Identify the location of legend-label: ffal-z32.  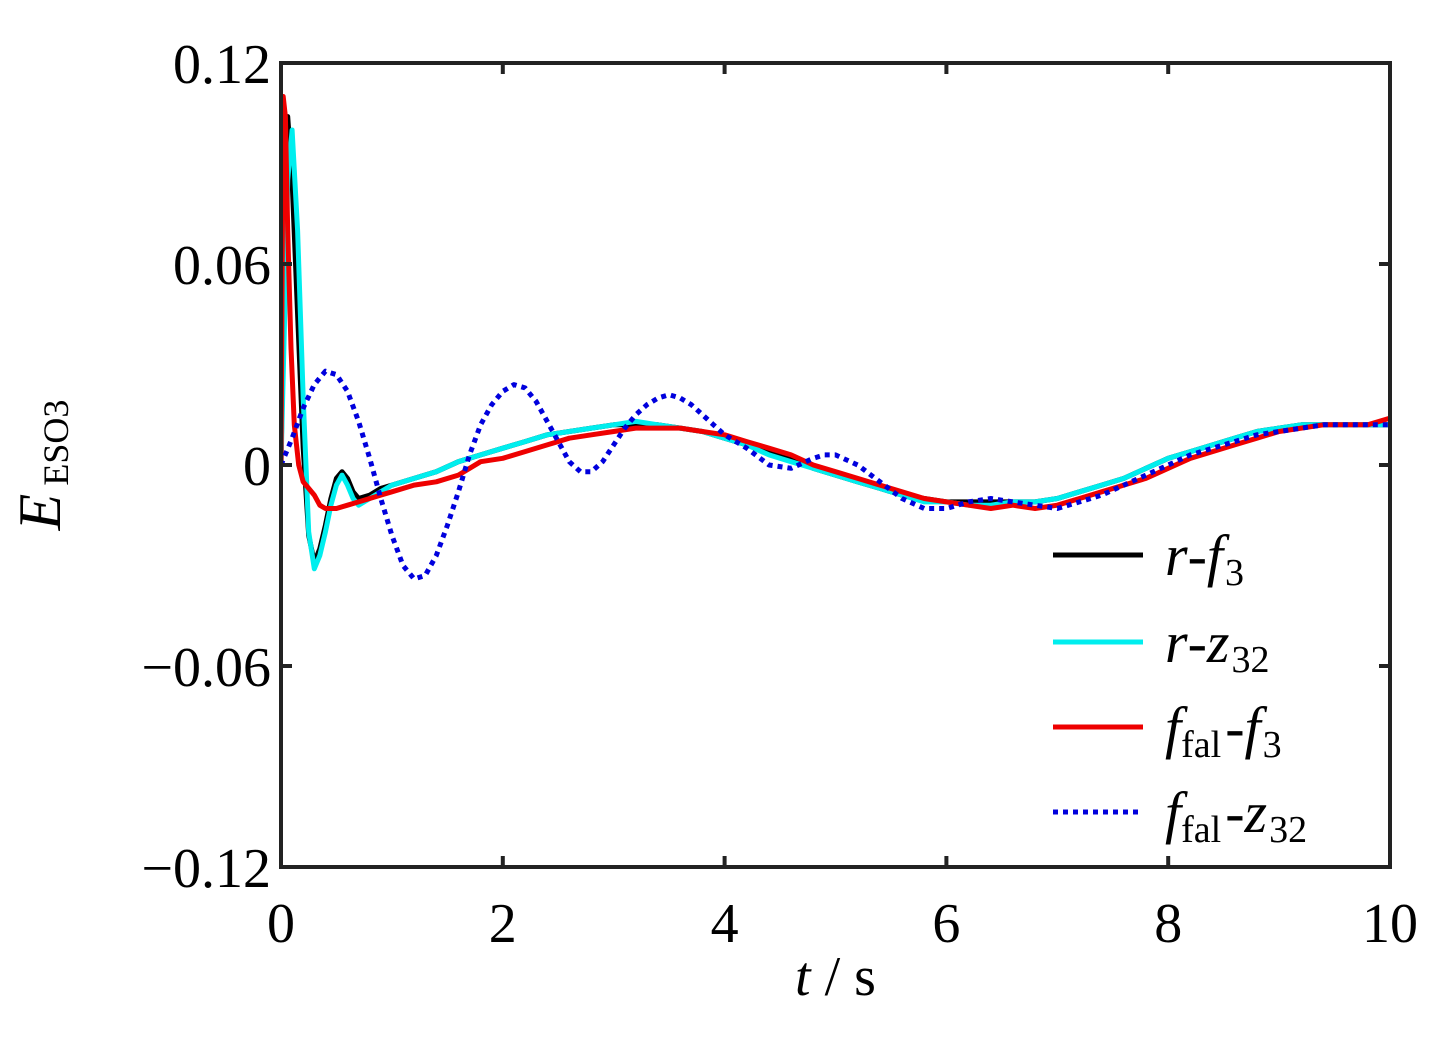
(1236, 815).